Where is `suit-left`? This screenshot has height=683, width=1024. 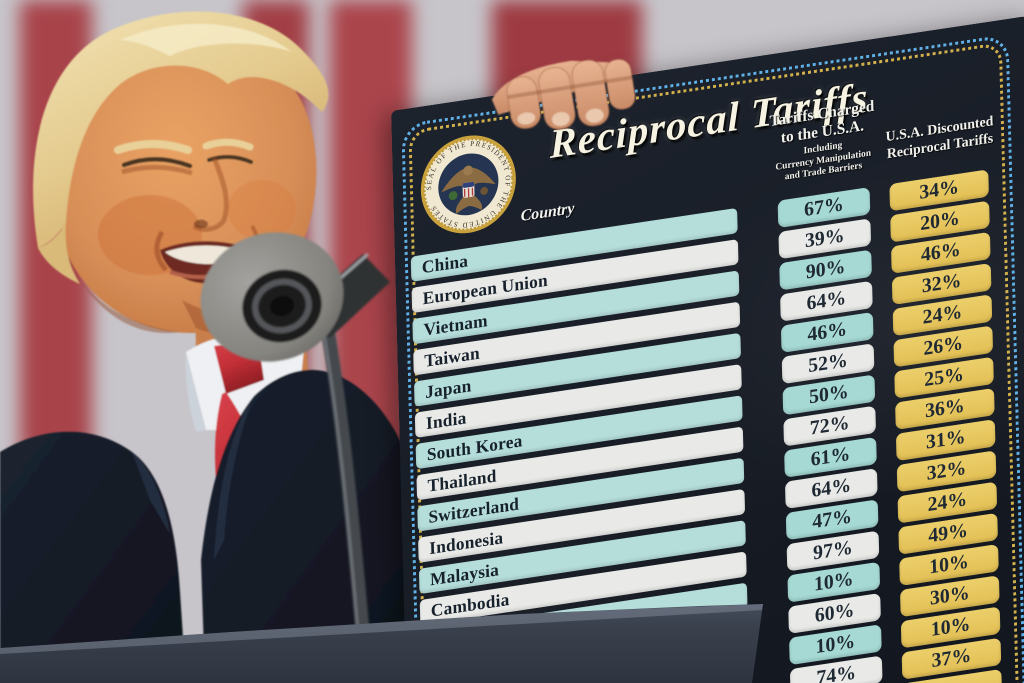
suit-left is located at coordinates (93, 557).